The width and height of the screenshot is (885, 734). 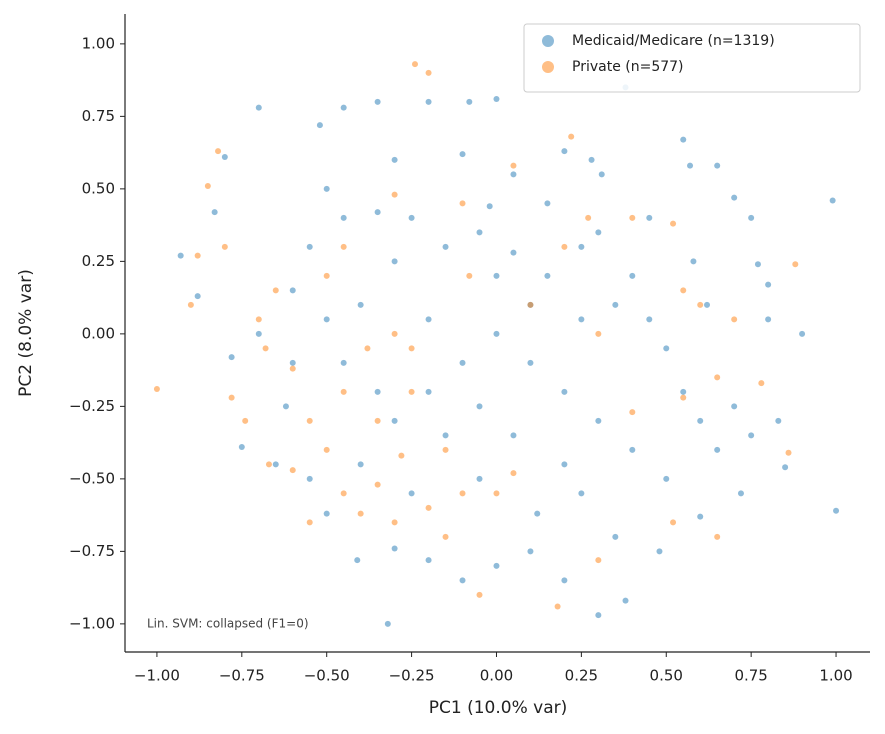 What do you see at coordinates (498, 708) in the screenshot?
I see `x-axis-title: PC1 (10.0% var)` at bounding box center [498, 708].